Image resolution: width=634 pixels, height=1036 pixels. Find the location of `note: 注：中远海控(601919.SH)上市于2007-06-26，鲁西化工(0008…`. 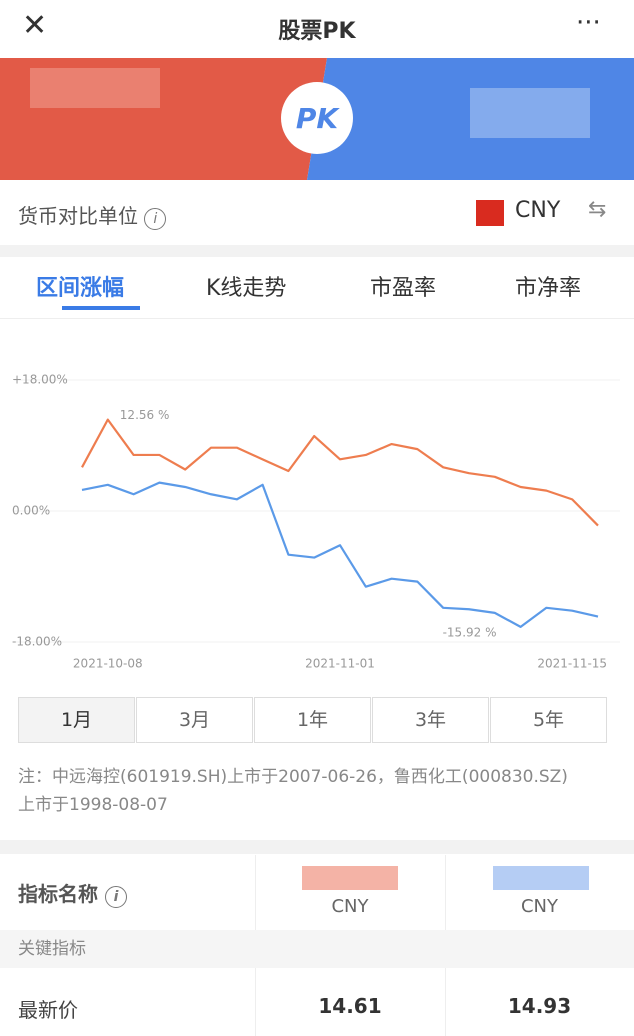

note: 注：中远海控(601919.SH)上市于2007-06-26，鲁西化工(0008… is located at coordinates (293, 791).